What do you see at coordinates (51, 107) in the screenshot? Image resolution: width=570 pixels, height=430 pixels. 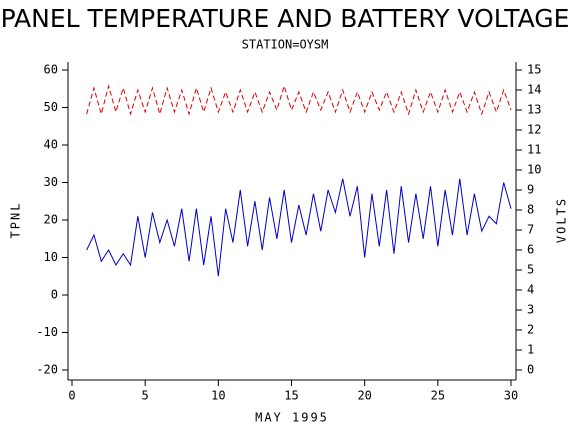 I see `y-tick-label: 50` at bounding box center [51, 107].